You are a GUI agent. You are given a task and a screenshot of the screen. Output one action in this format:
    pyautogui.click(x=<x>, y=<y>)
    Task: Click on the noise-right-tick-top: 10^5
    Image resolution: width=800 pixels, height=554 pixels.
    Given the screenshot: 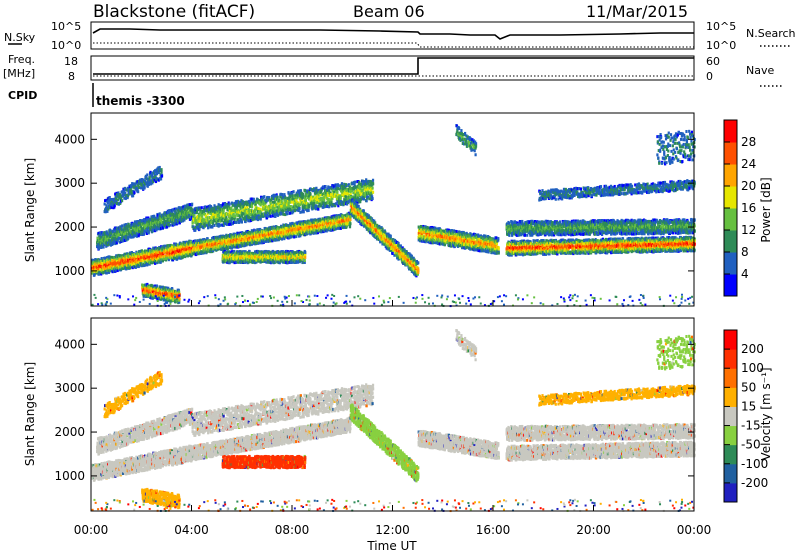 What is the action you would take?
    pyautogui.click(x=721, y=26)
    